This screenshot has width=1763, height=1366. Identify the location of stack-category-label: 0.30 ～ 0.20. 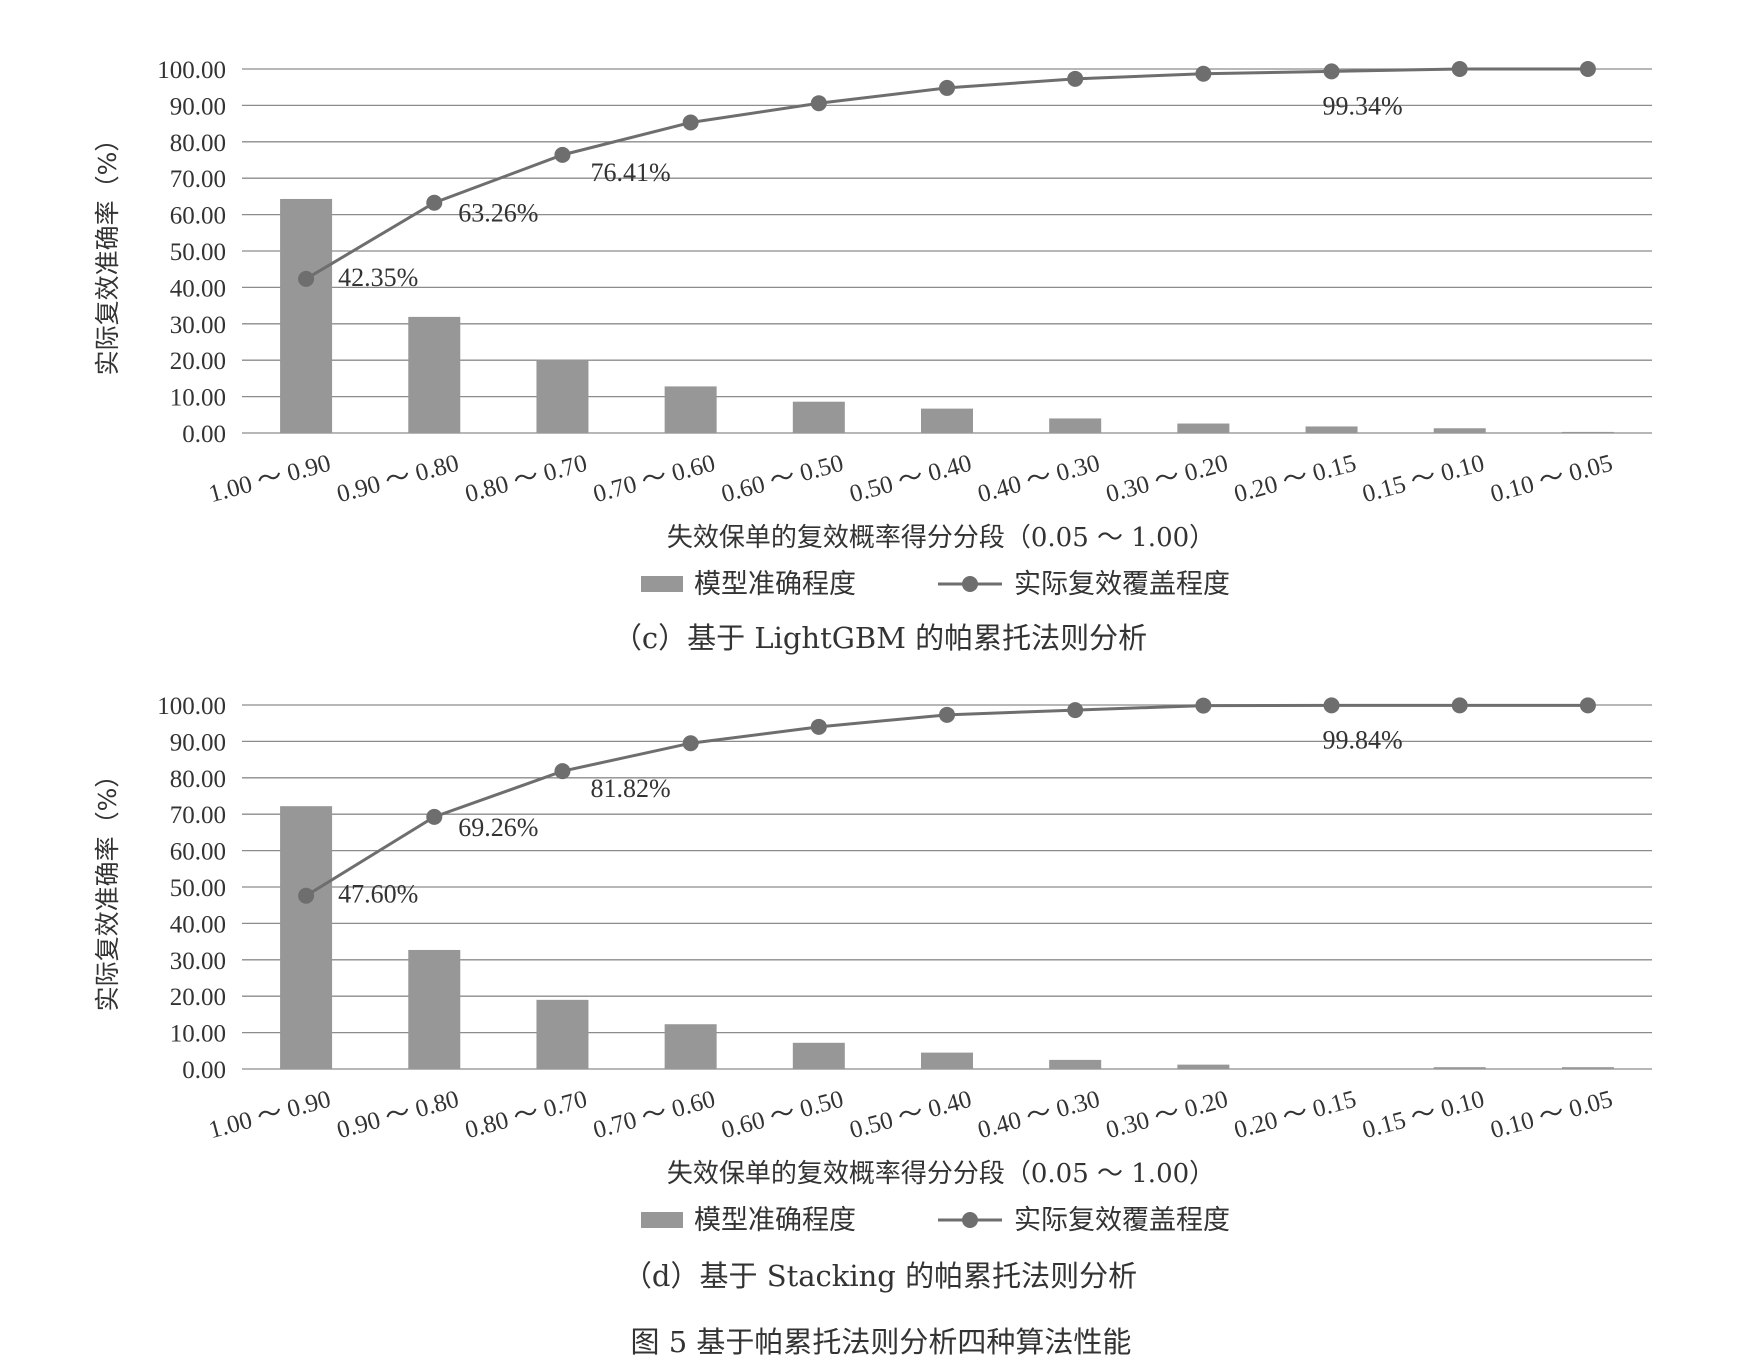
(1167, 1115).